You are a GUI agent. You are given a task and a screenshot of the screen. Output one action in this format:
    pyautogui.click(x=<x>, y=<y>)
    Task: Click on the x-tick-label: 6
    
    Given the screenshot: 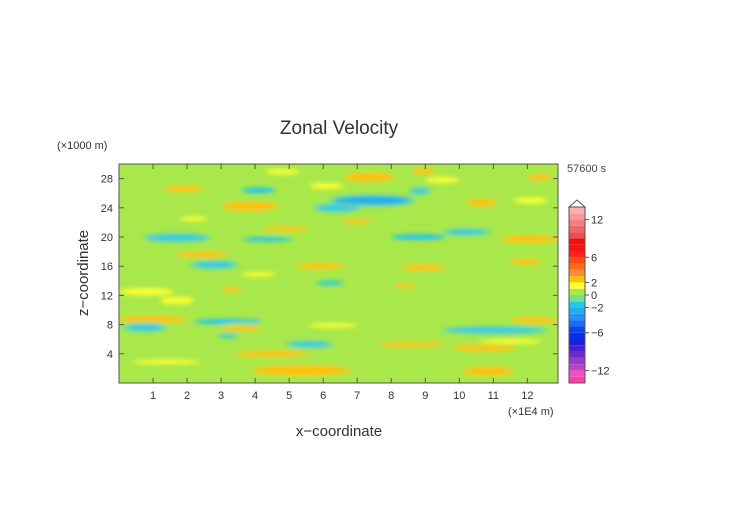 What is the action you would take?
    pyautogui.click(x=323, y=396)
    